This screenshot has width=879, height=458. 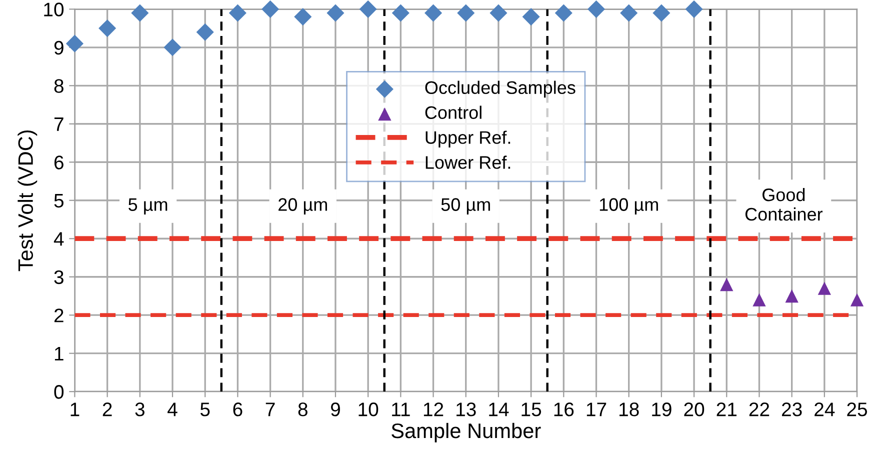 What do you see at coordinates (59, 201) in the screenshot?
I see `y-tick-label: 5` at bounding box center [59, 201].